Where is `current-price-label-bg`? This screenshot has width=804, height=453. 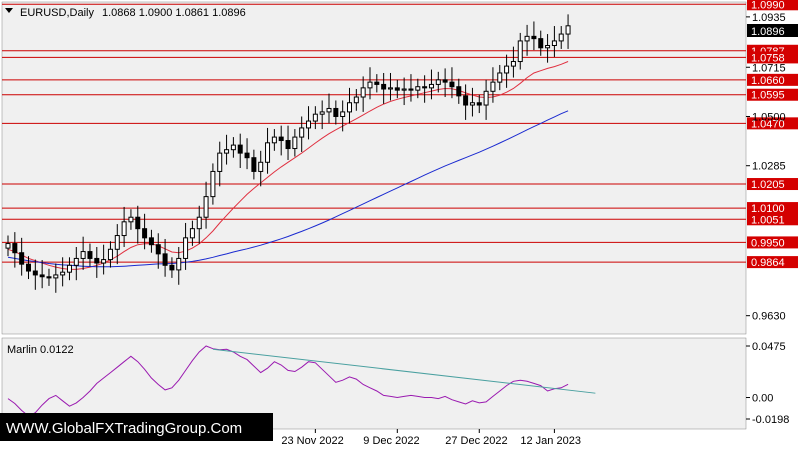
current-price-label-bg is located at coordinates (772, 30).